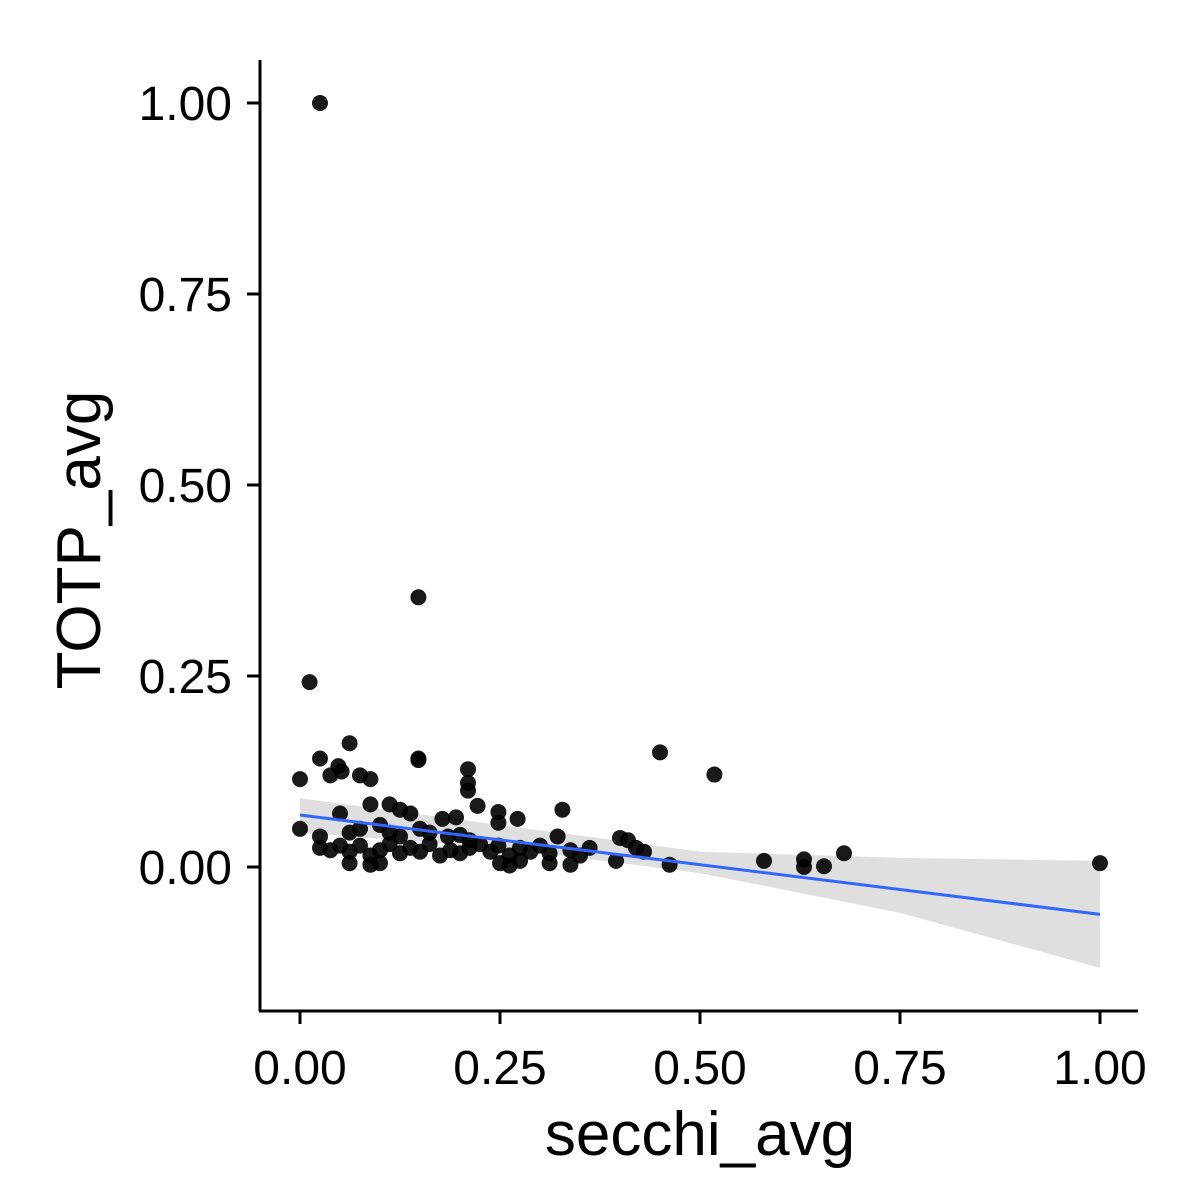  Describe the element at coordinates (700, 1134) in the screenshot. I see `x-axis-title: secchi_avg` at that location.